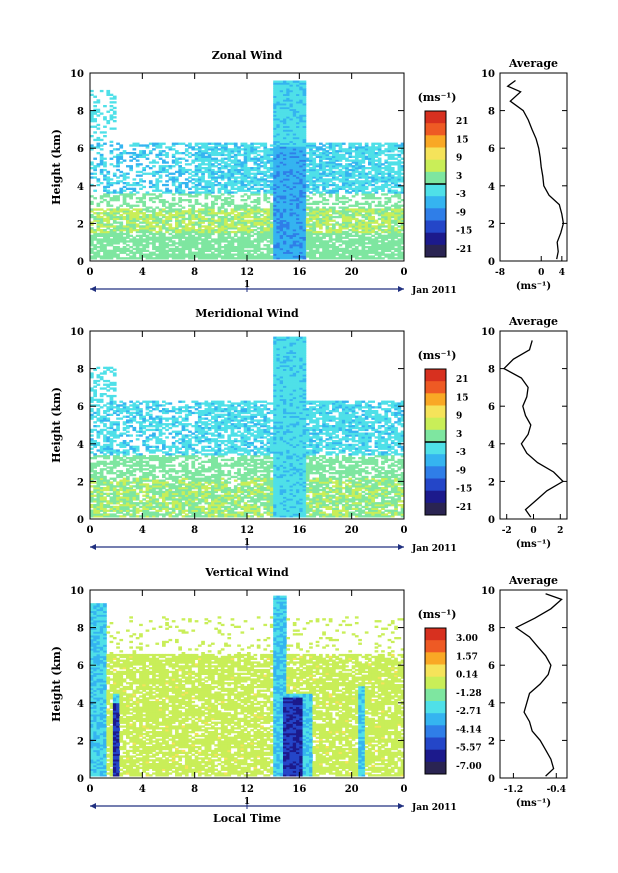  What do you see at coordinates (533, 63) in the screenshot?
I see `profile-title: Average` at bounding box center [533, 63].